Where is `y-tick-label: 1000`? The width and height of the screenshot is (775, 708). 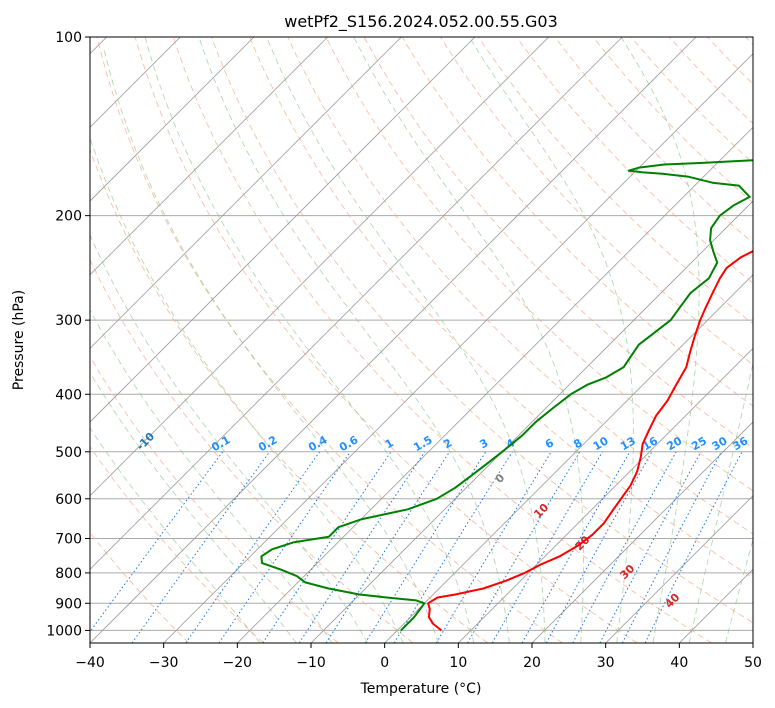 y-tick-label: 1000 is located at coordinates (64, 631).